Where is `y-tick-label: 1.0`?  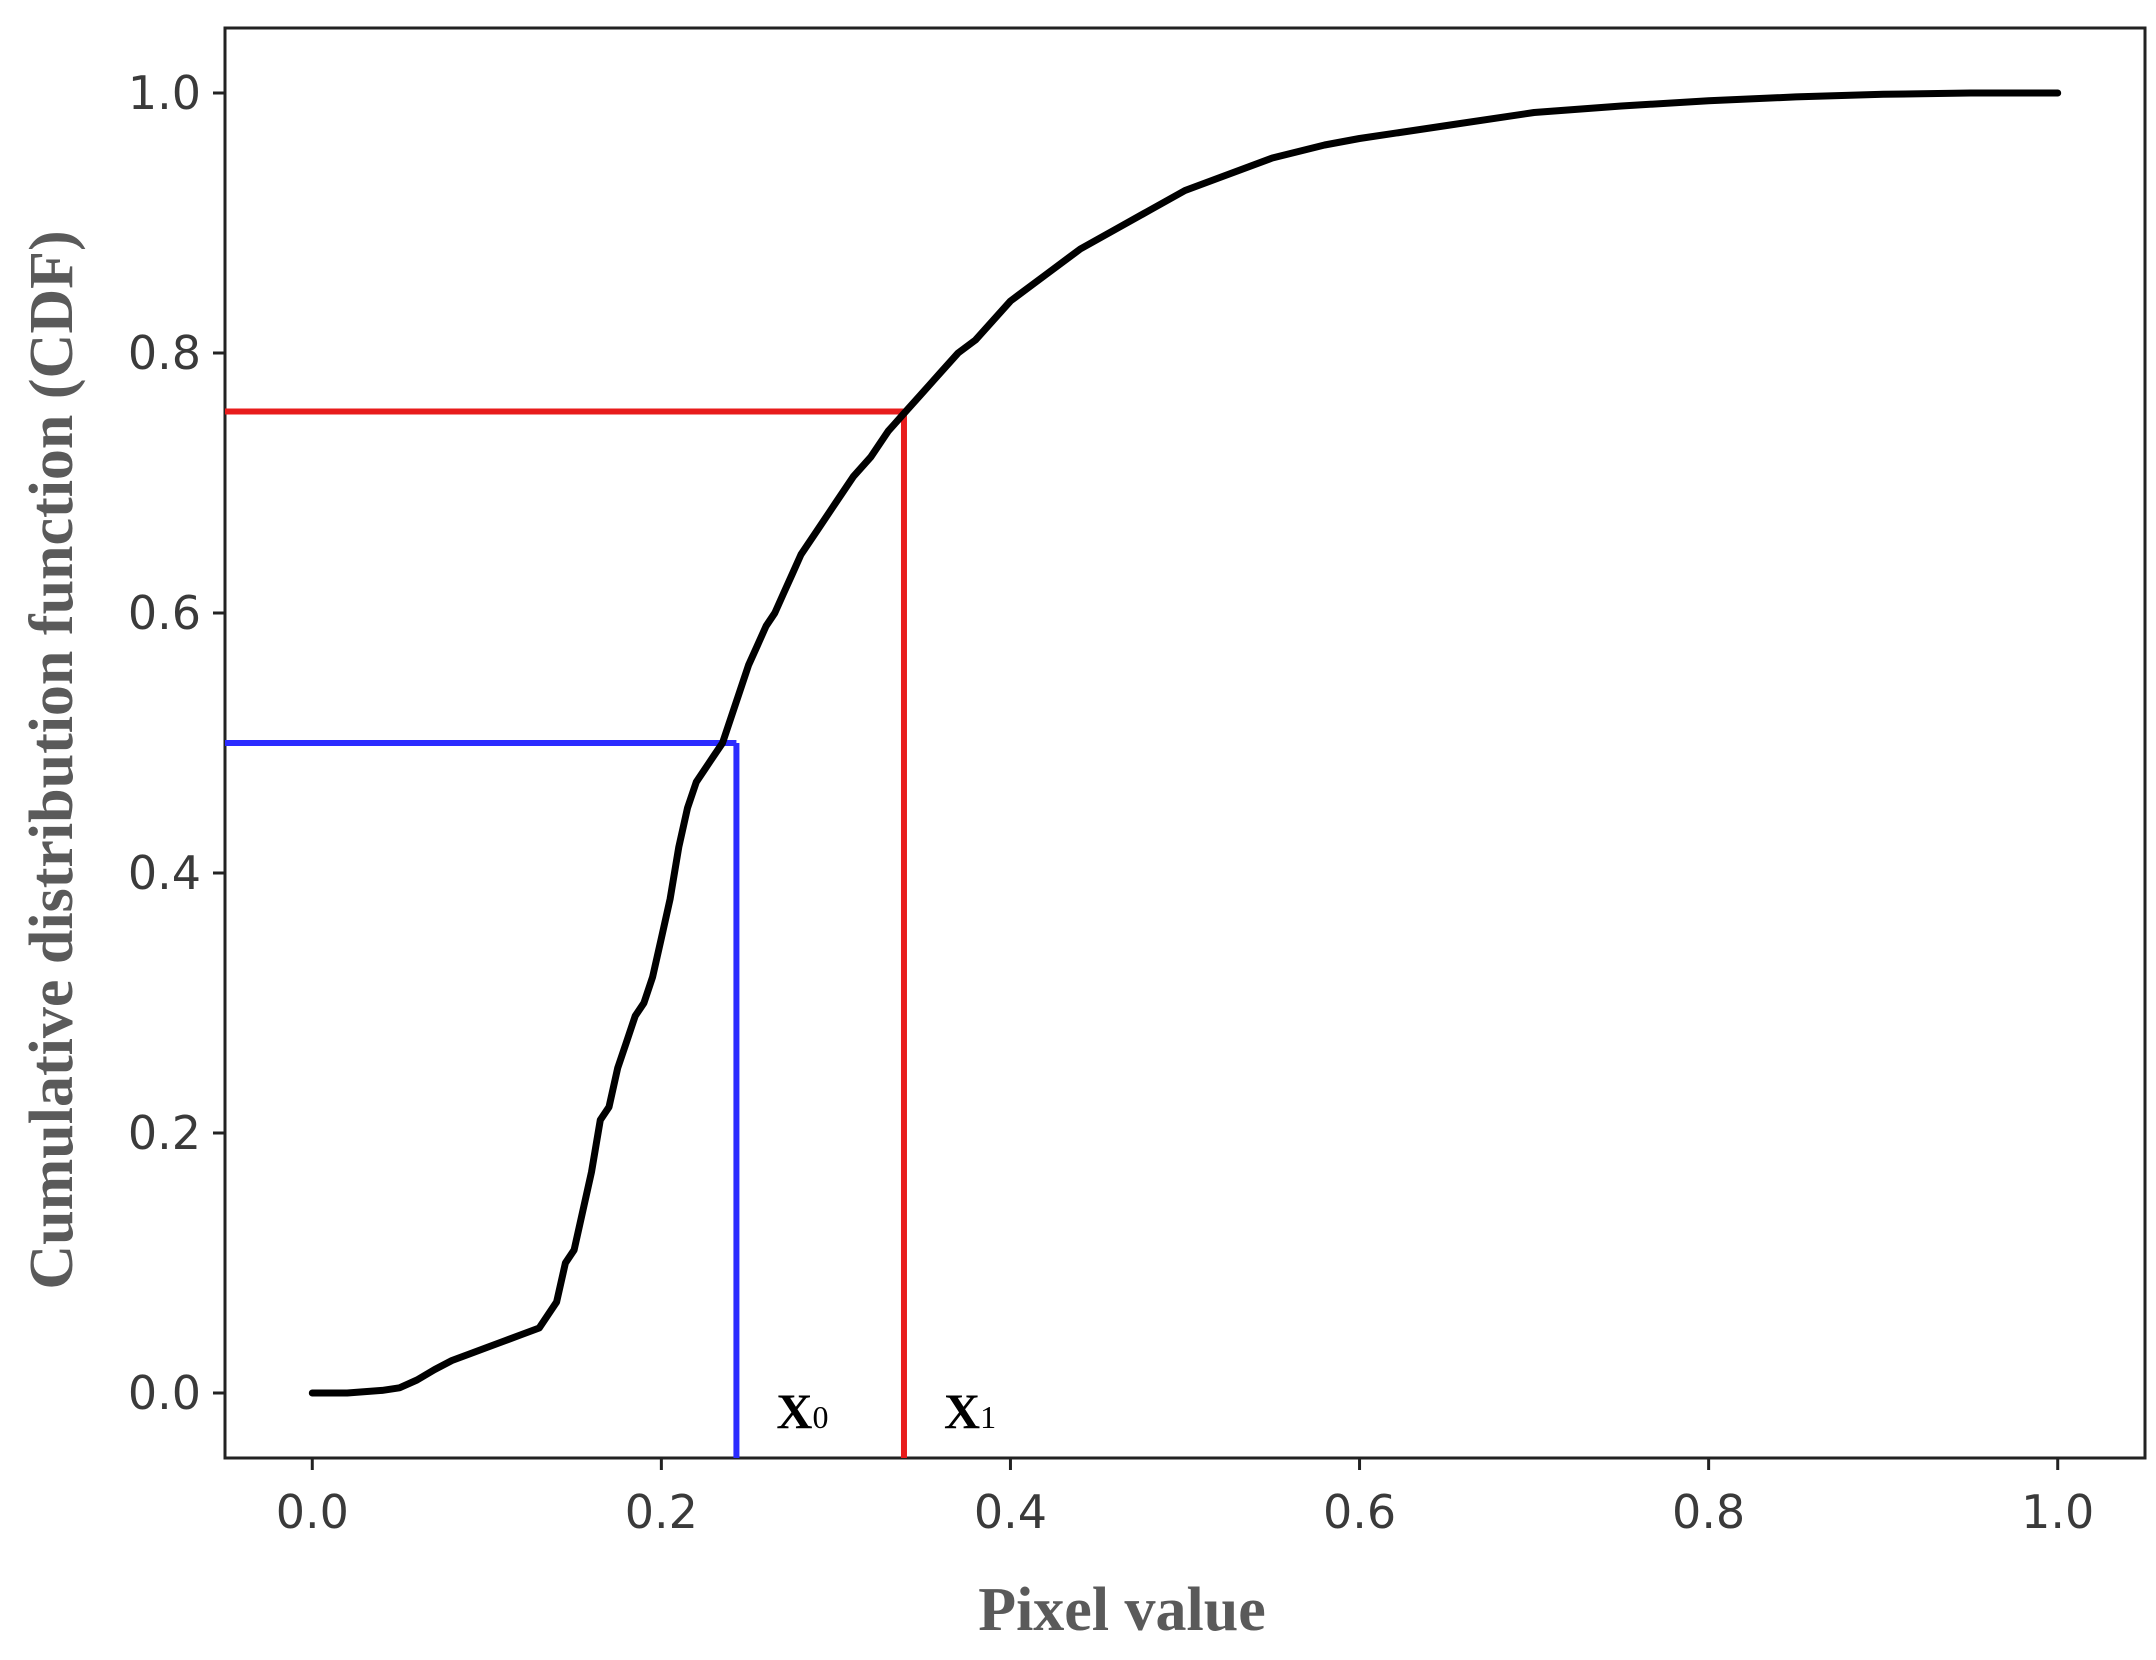
y-tick-label: 1.0 is located at coordinates (164, 93).